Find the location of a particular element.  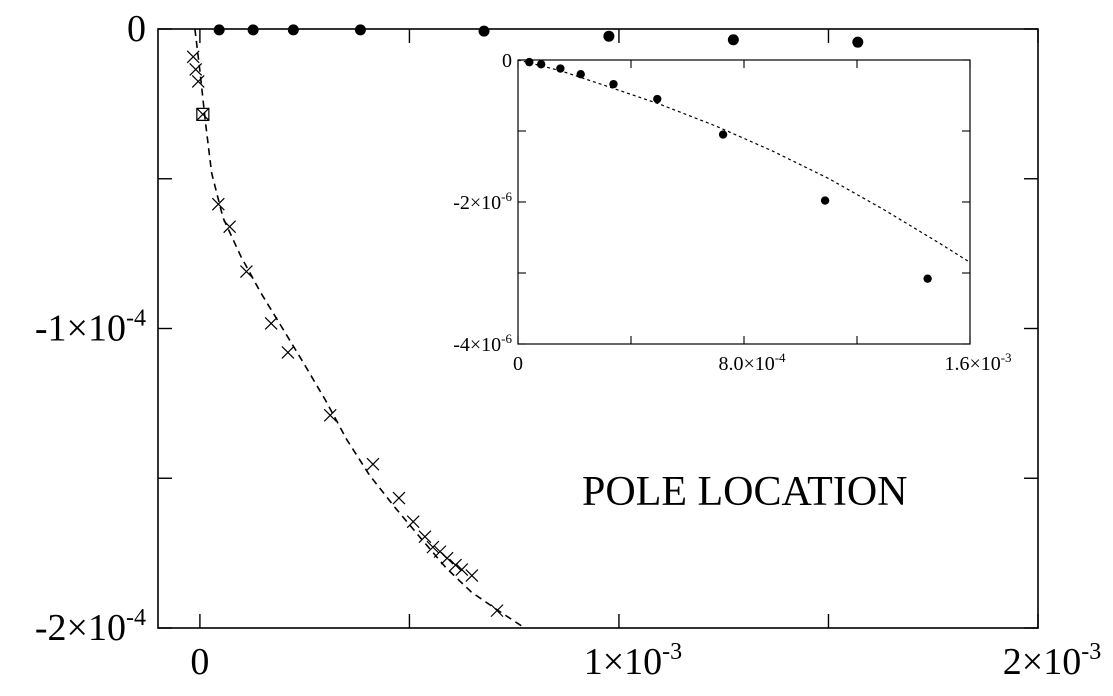

main-y-tick-label: -1×10⁻⁴ is located at coordinates (90, 328).